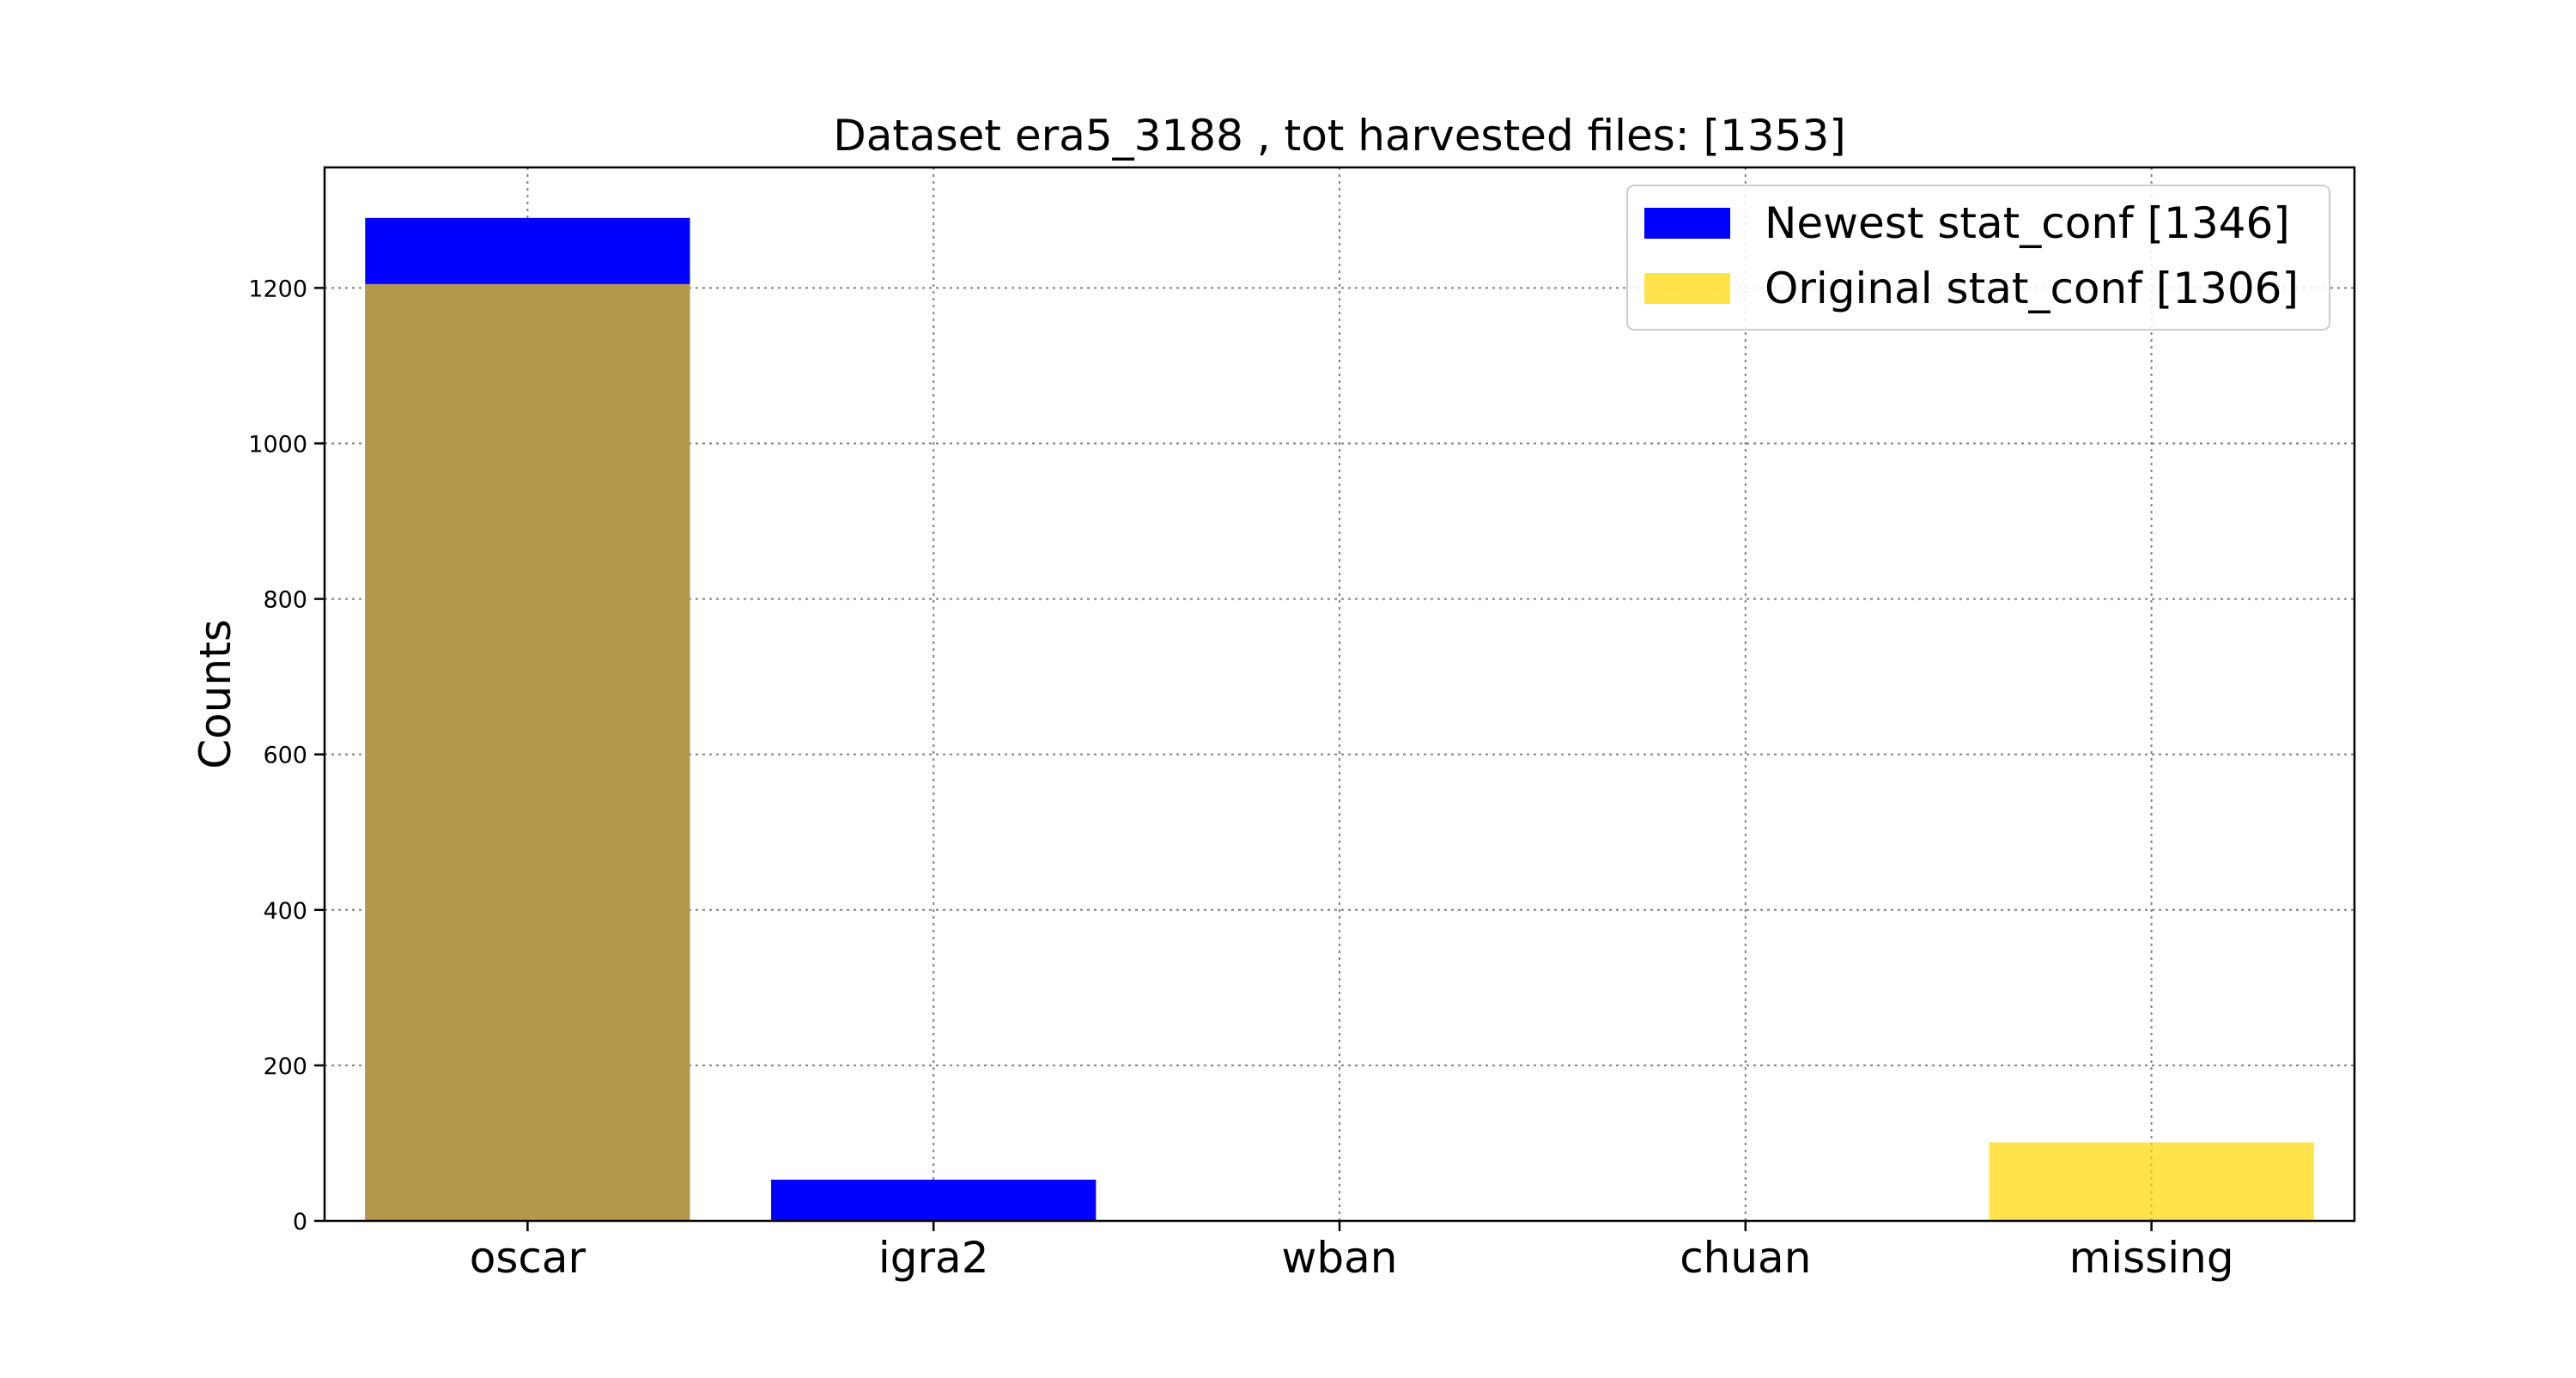 This screenshot has height=1378, width=2576. I want to click on y-tick-label: 400, so click(285, 911).